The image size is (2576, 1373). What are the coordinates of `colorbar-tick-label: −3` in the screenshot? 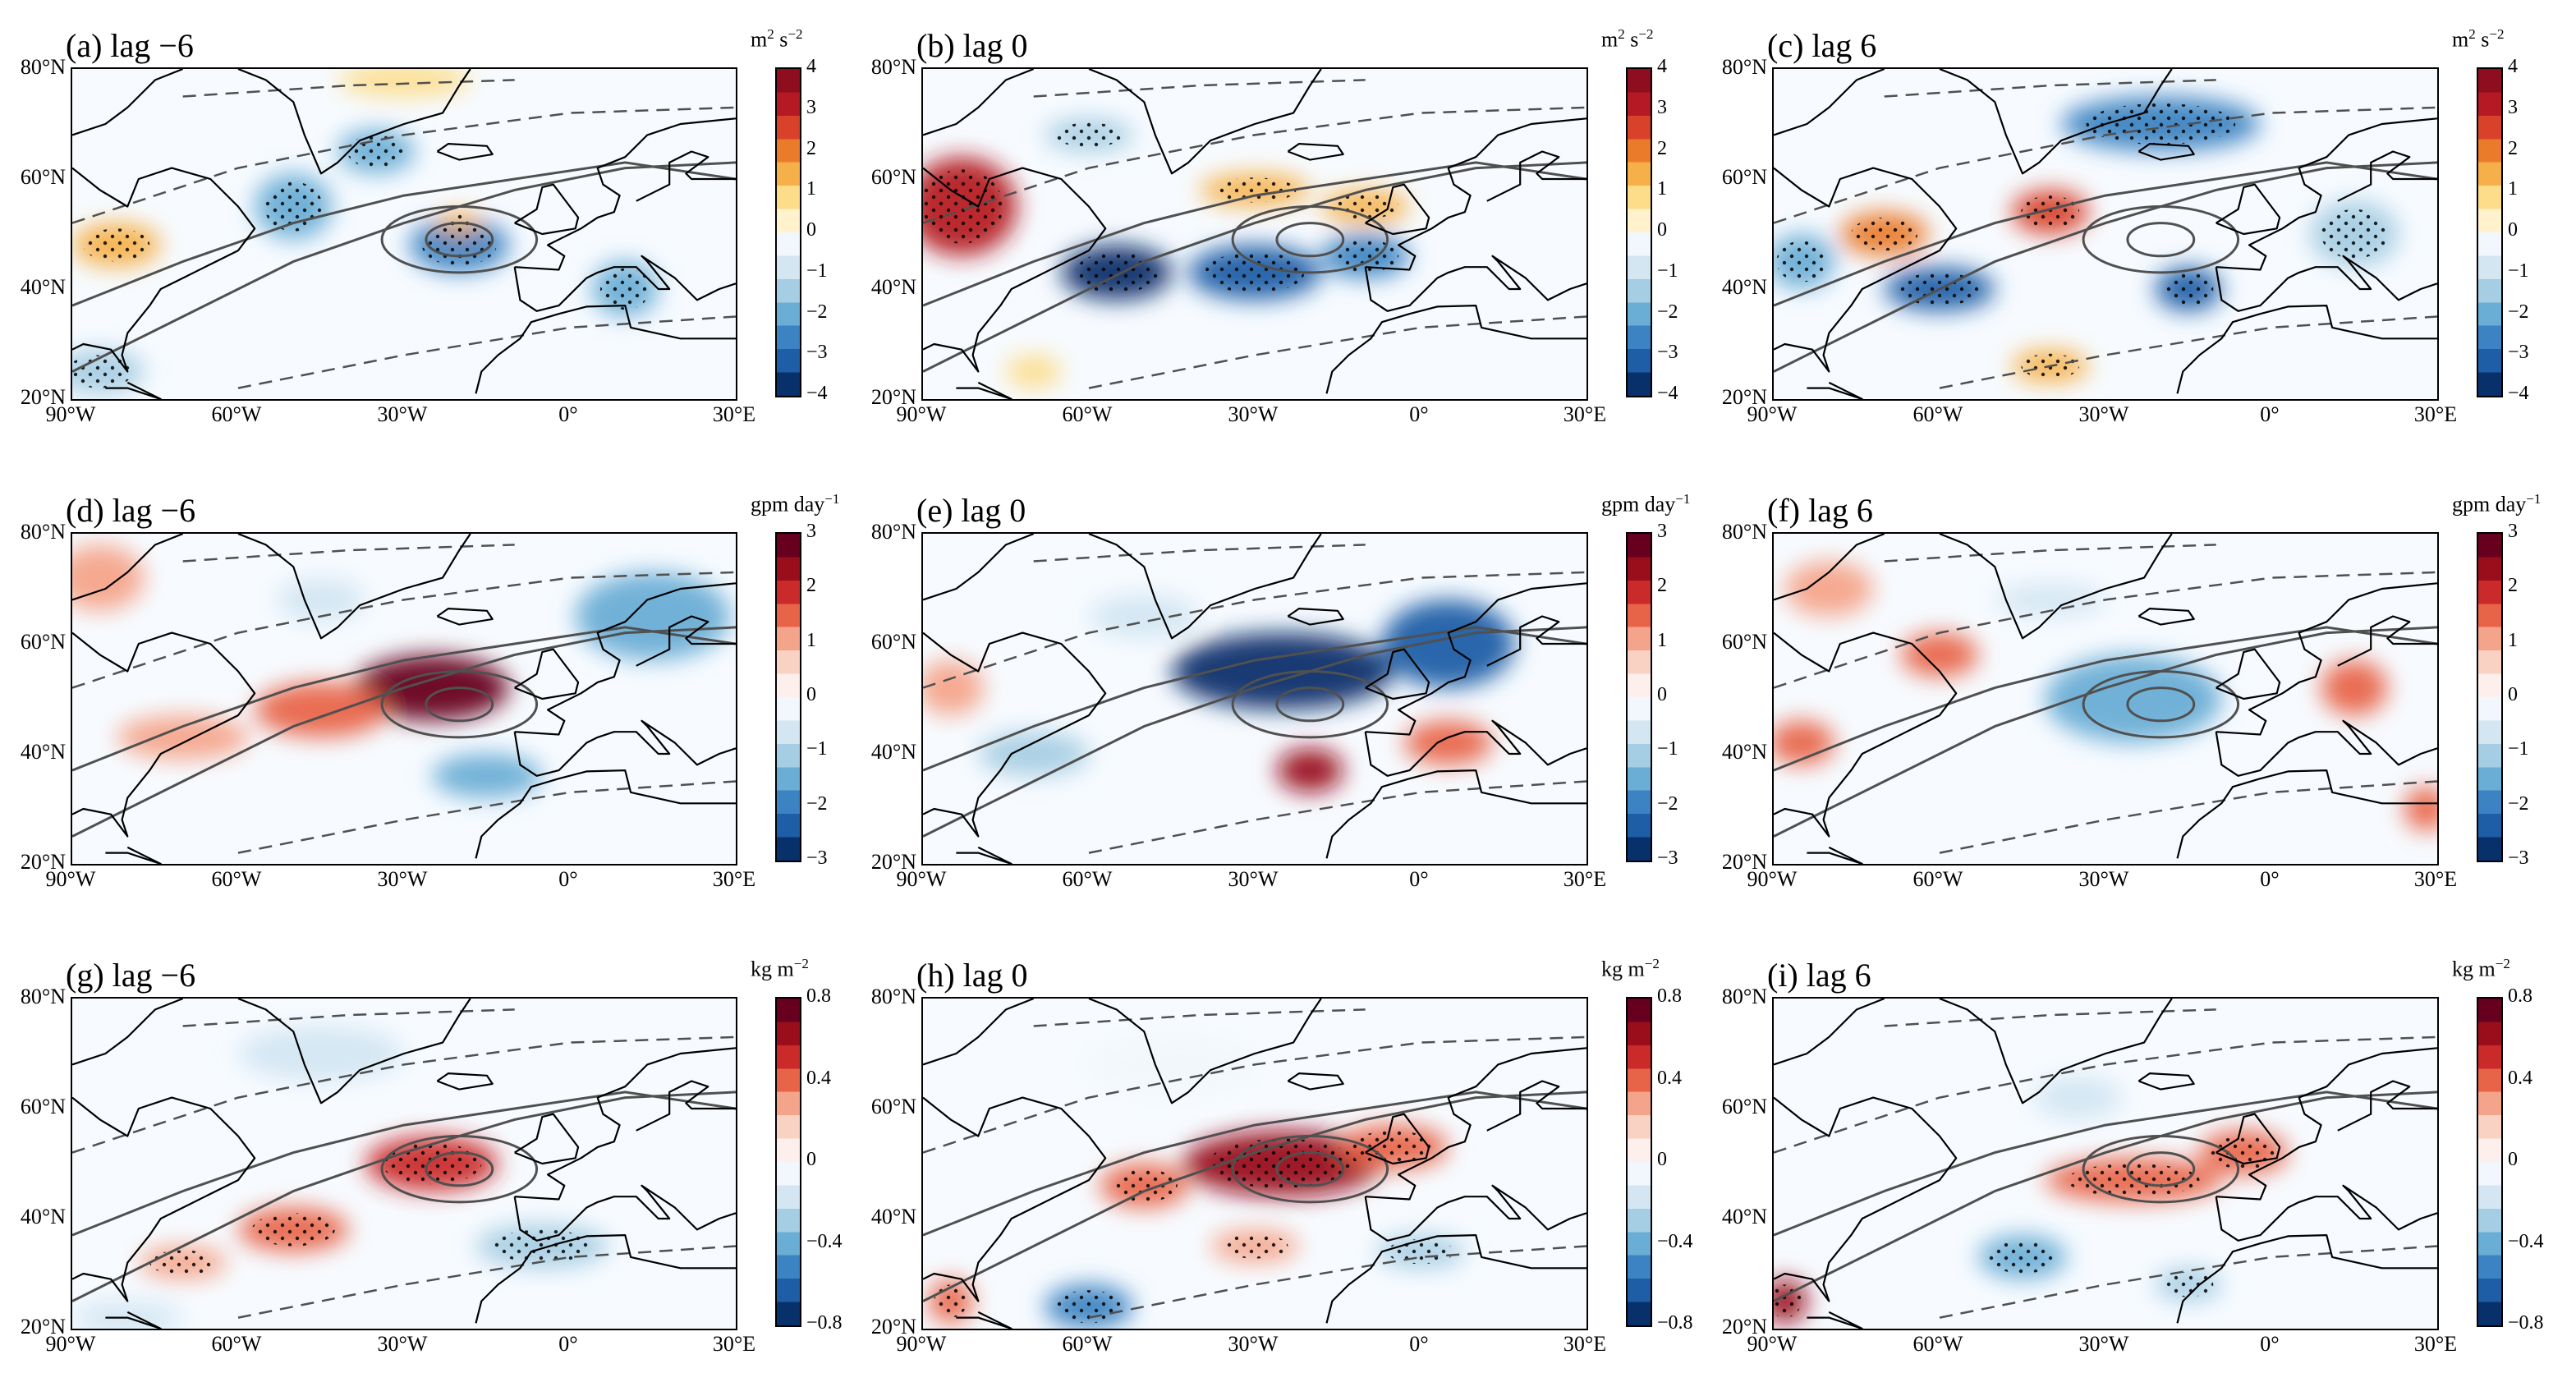 It's located at (817, 858).